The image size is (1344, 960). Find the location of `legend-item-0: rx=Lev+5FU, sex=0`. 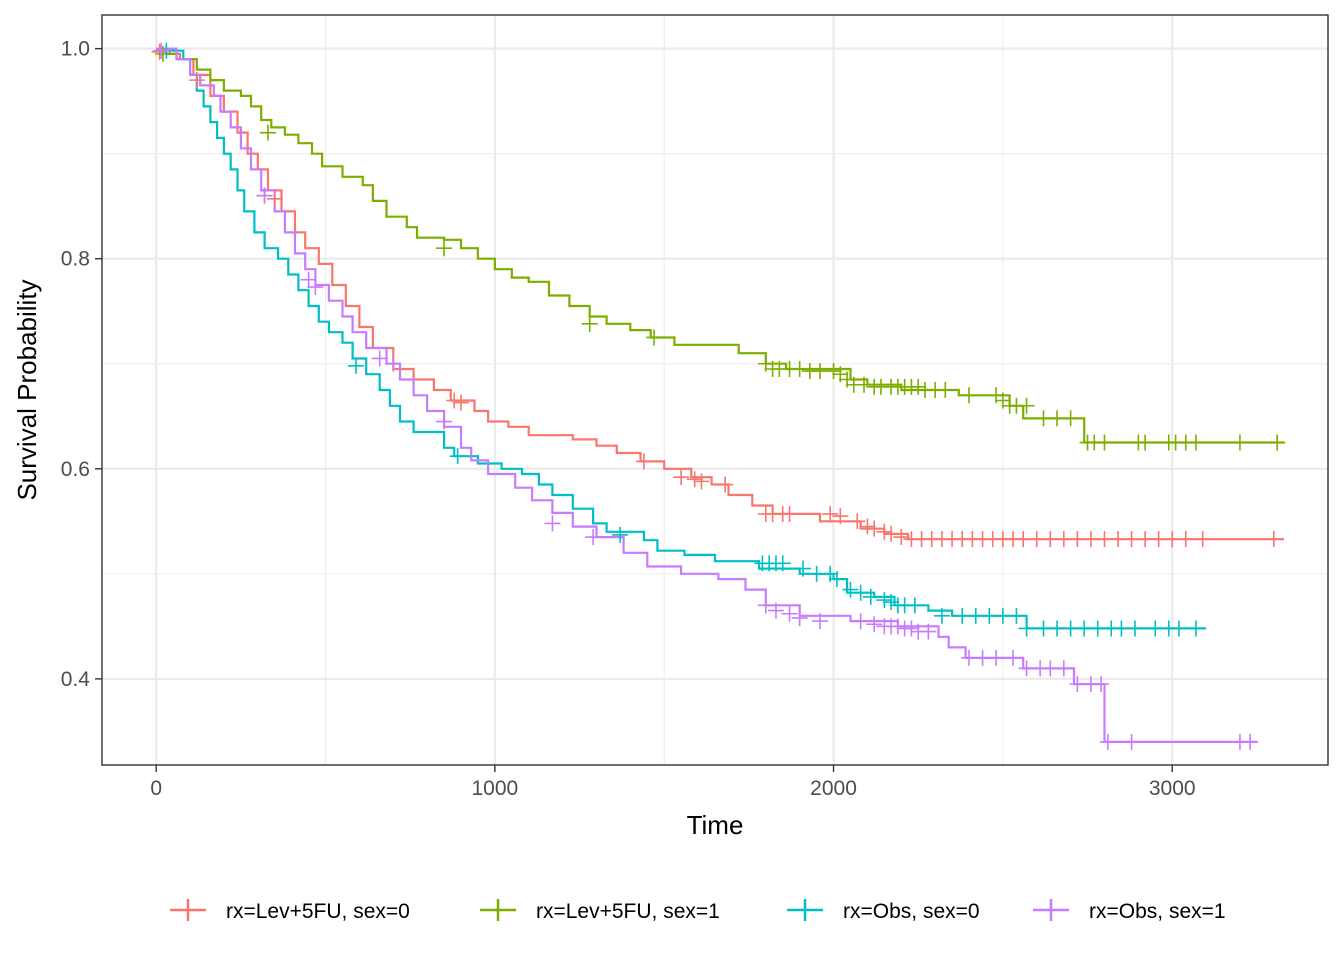

legend-item-0: rx=Lev+5FU, sex=0 is located at coordinates (290, 911).